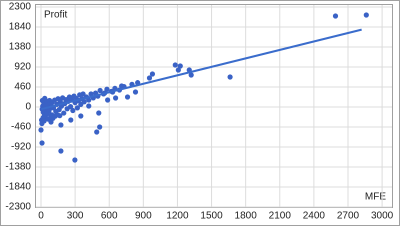  What do you see at coordinates (348, 216) in the screenshot?
I see `x-tick-label: 2700` at bounding box center [348, 216].